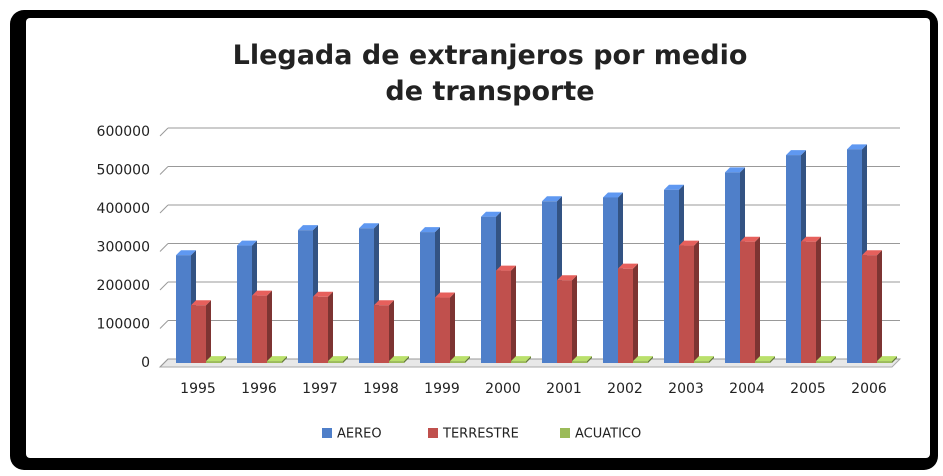 This screenshot has width=943, height=476. What do you see at coordinates (747, 389) in the screenshot?
I see `x-tick-label: 2004` at bounding box center [747, 389].